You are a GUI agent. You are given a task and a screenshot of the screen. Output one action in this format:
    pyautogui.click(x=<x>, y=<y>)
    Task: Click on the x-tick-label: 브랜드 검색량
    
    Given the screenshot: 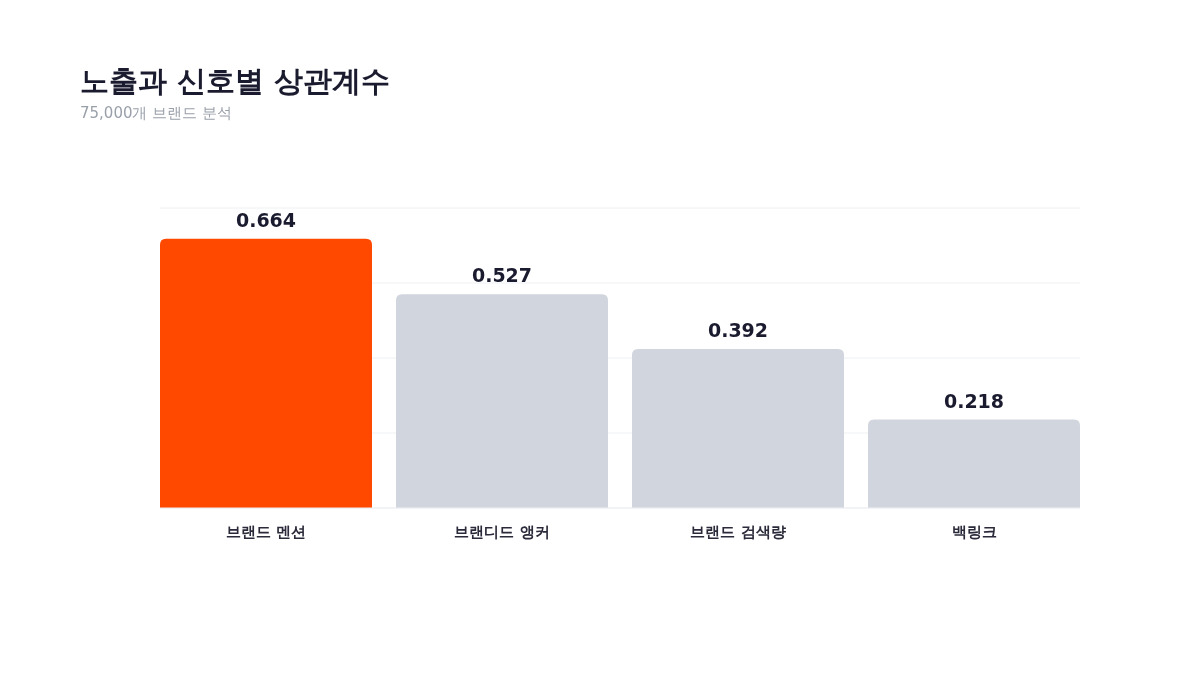 What is the action you would take?
    pyautogui.click(x=738, y=532)
    